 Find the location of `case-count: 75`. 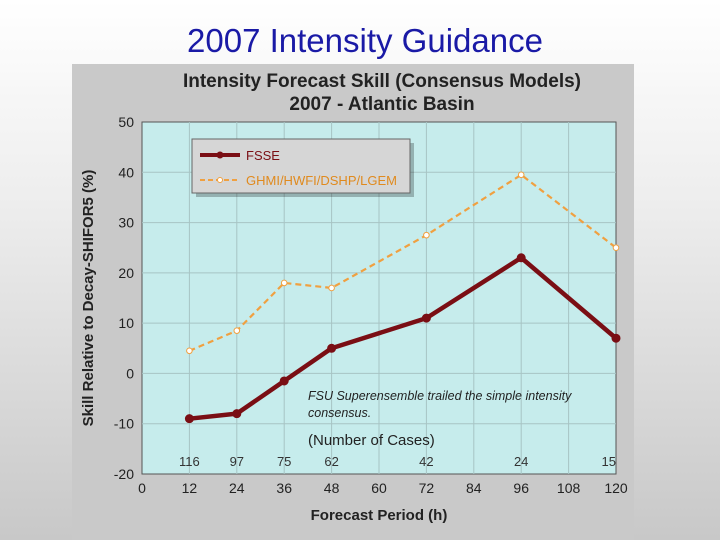

case-count: 75 is located at coordinates (284, 461).